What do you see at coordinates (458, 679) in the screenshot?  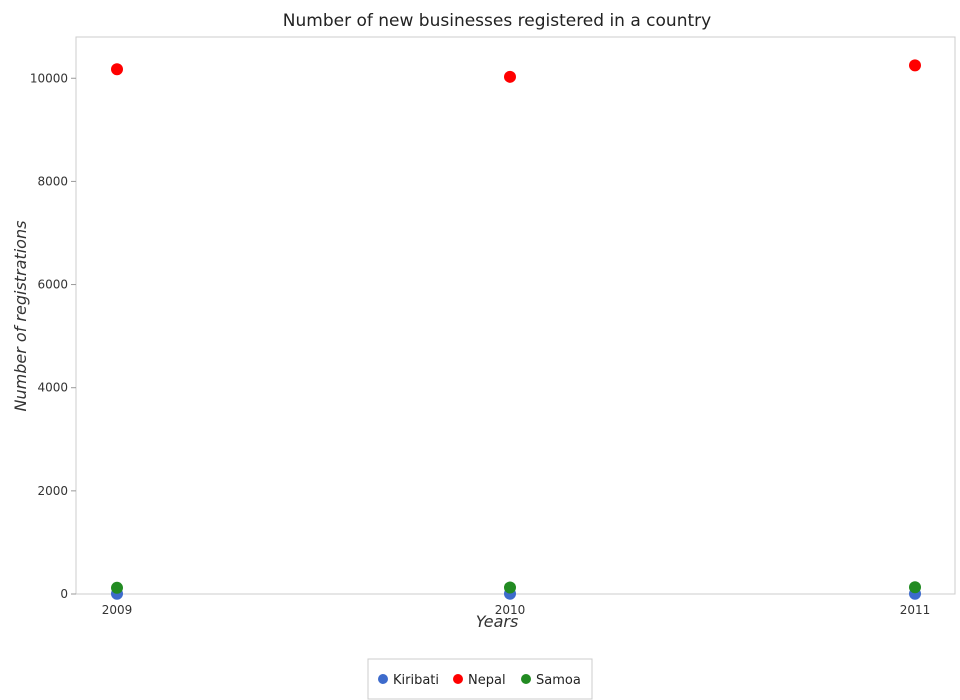 I see `legend-marker-nepal` at bounding box center [458, 679].